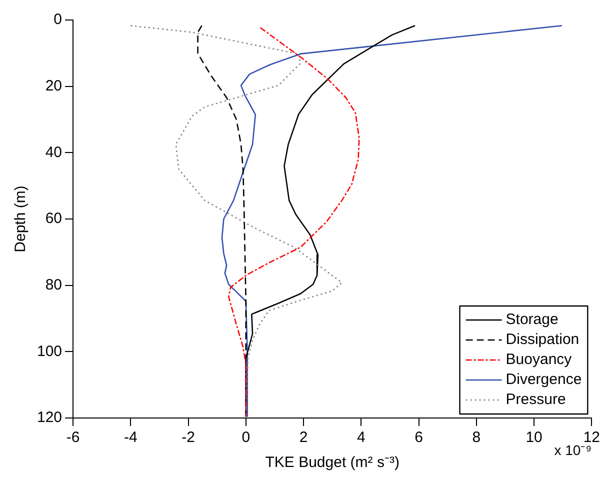 This screenshot has width=611, height=484. Describe the element at coordinates (532, 319) in the screenshot. I see `legend-label: Storage` at that location.